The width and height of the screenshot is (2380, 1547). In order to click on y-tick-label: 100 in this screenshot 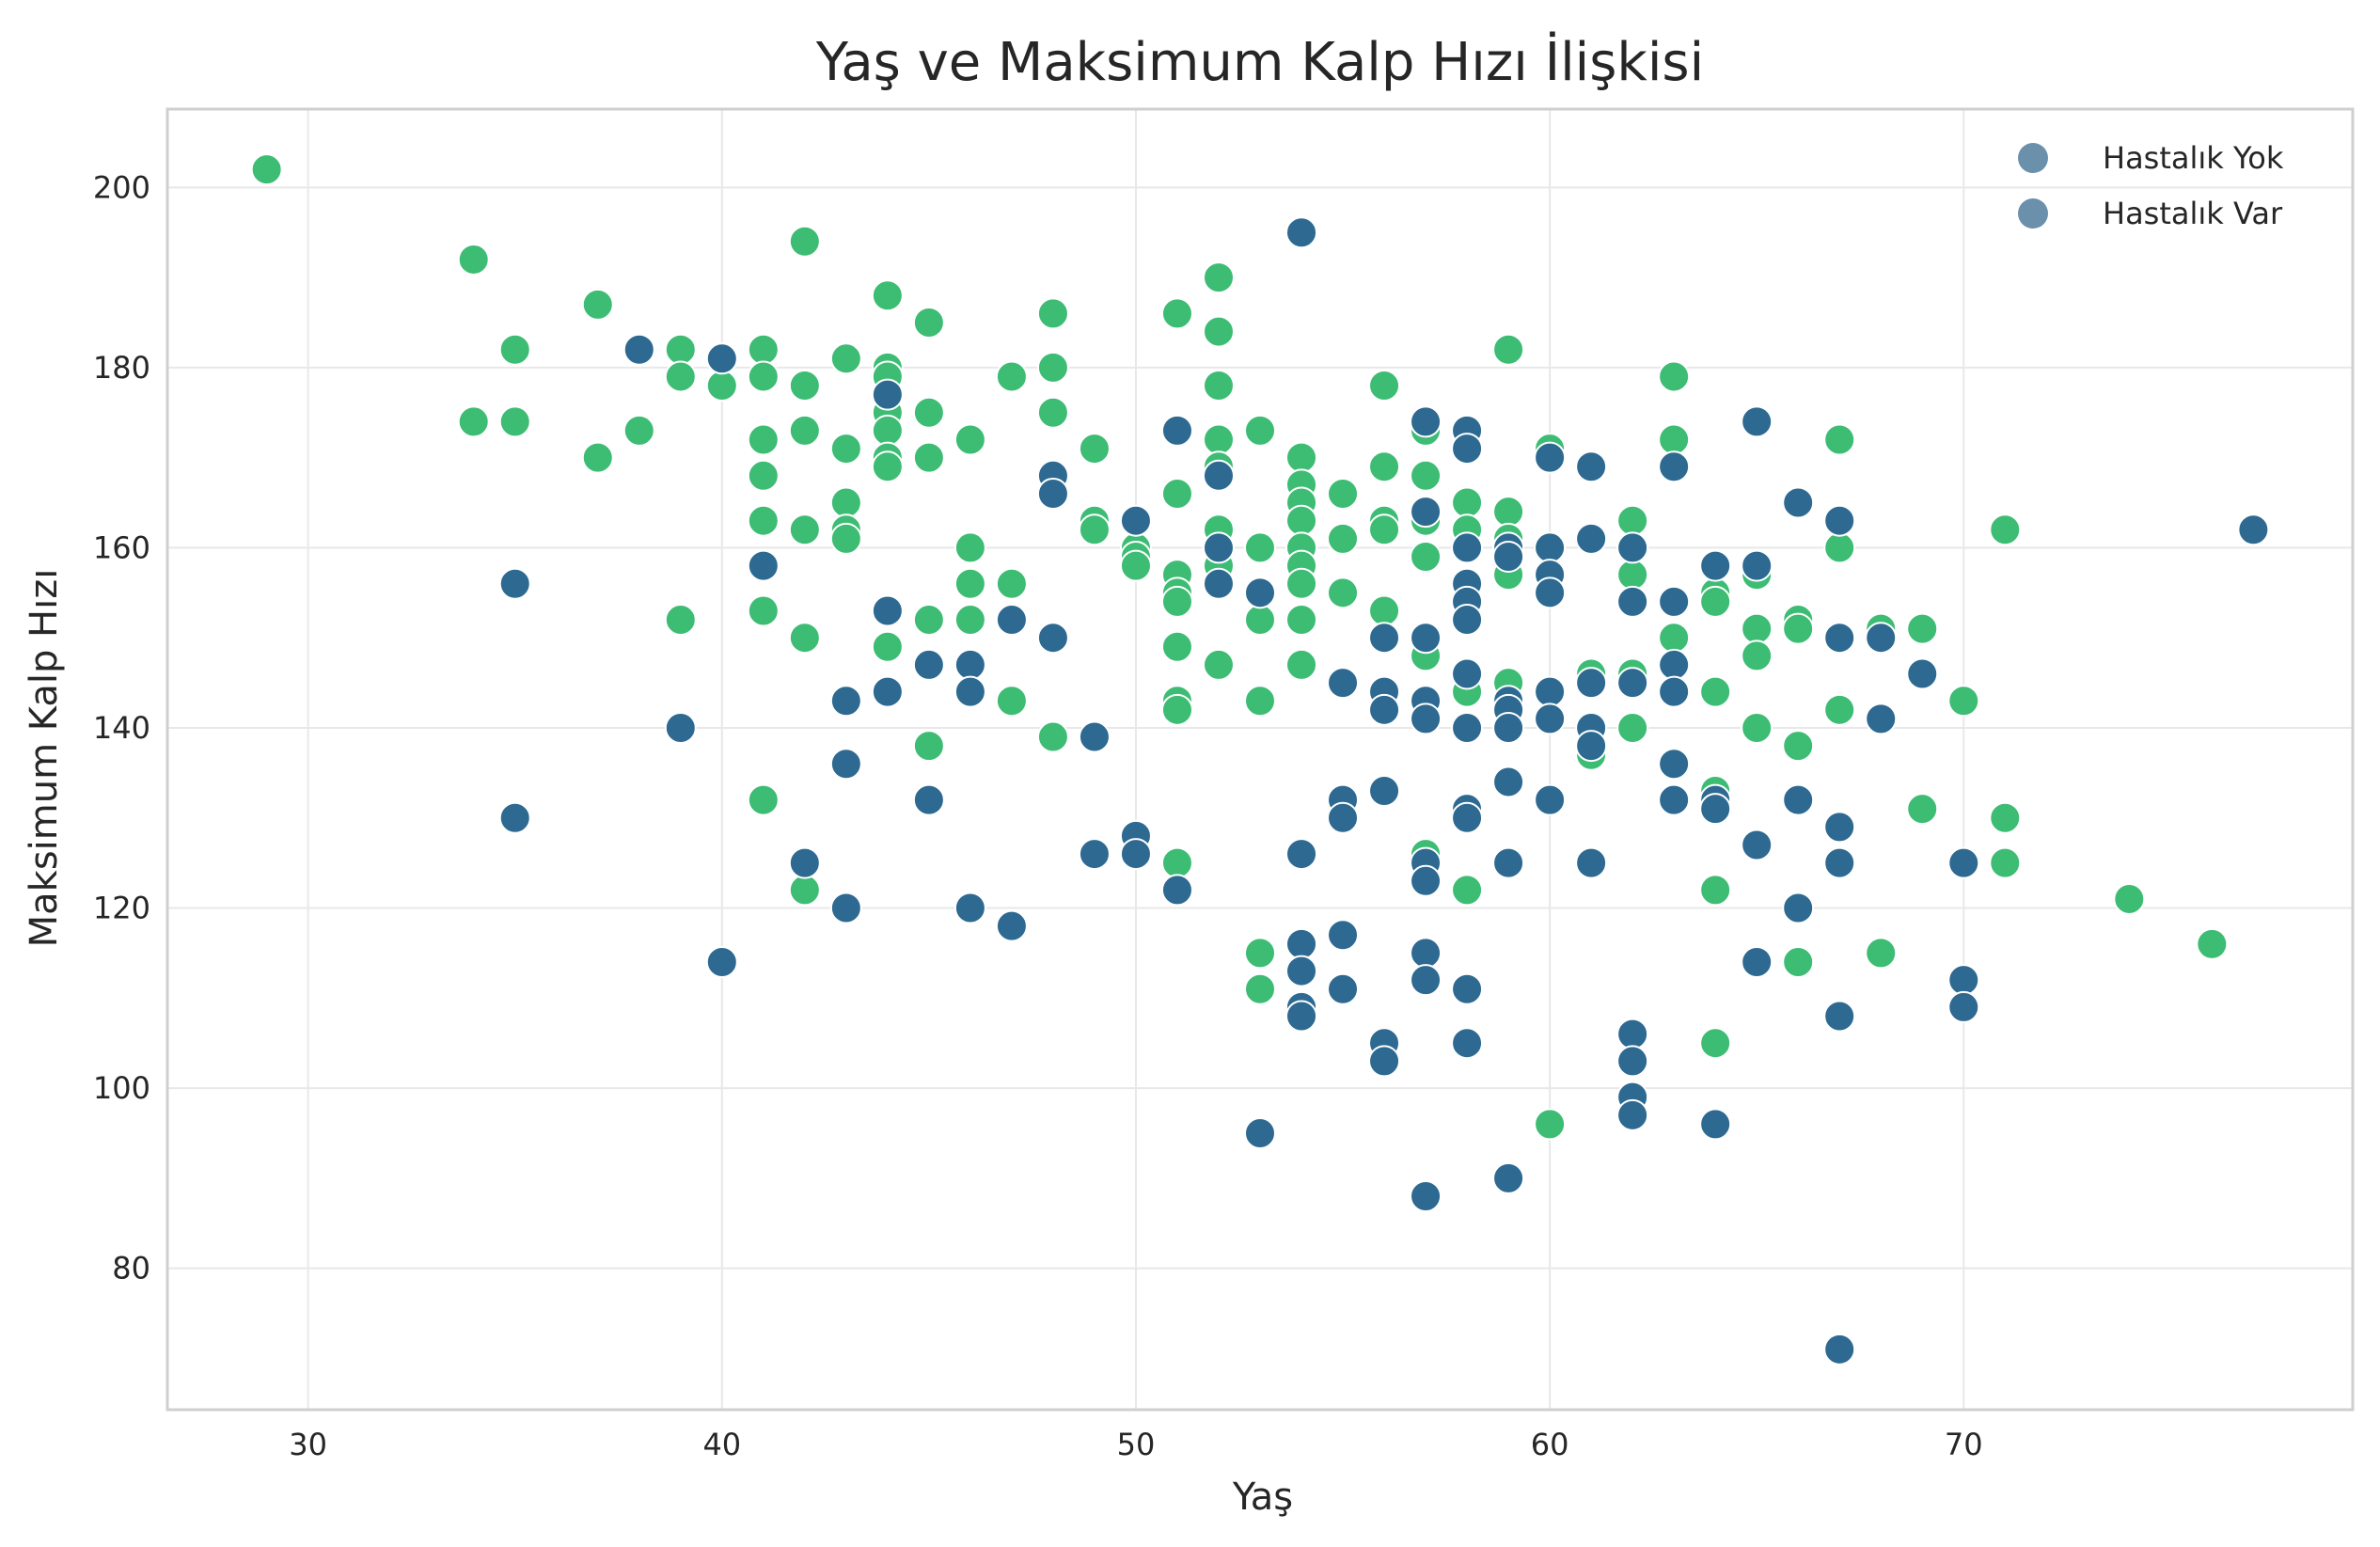, I will do `click(121, 1088)`.